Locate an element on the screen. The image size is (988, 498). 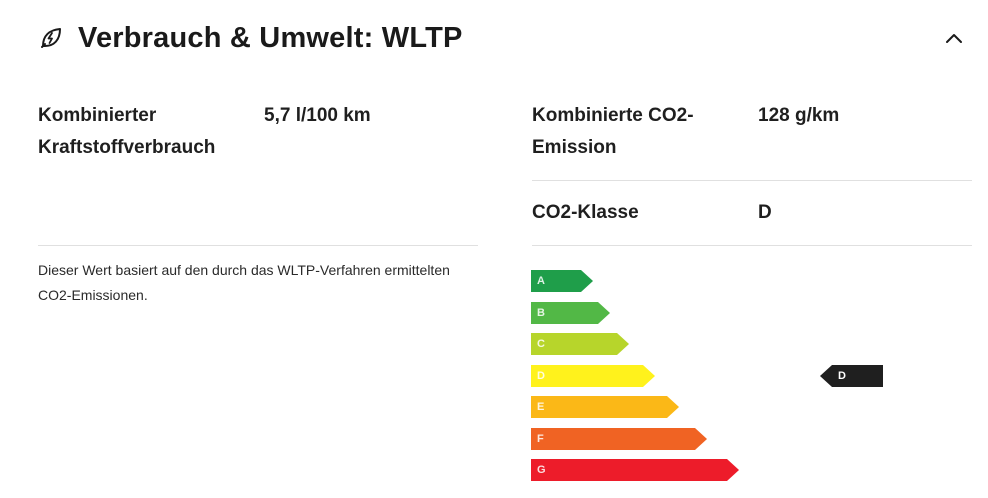
co2-class-bar-b: B is located at coordinates (570, 312).